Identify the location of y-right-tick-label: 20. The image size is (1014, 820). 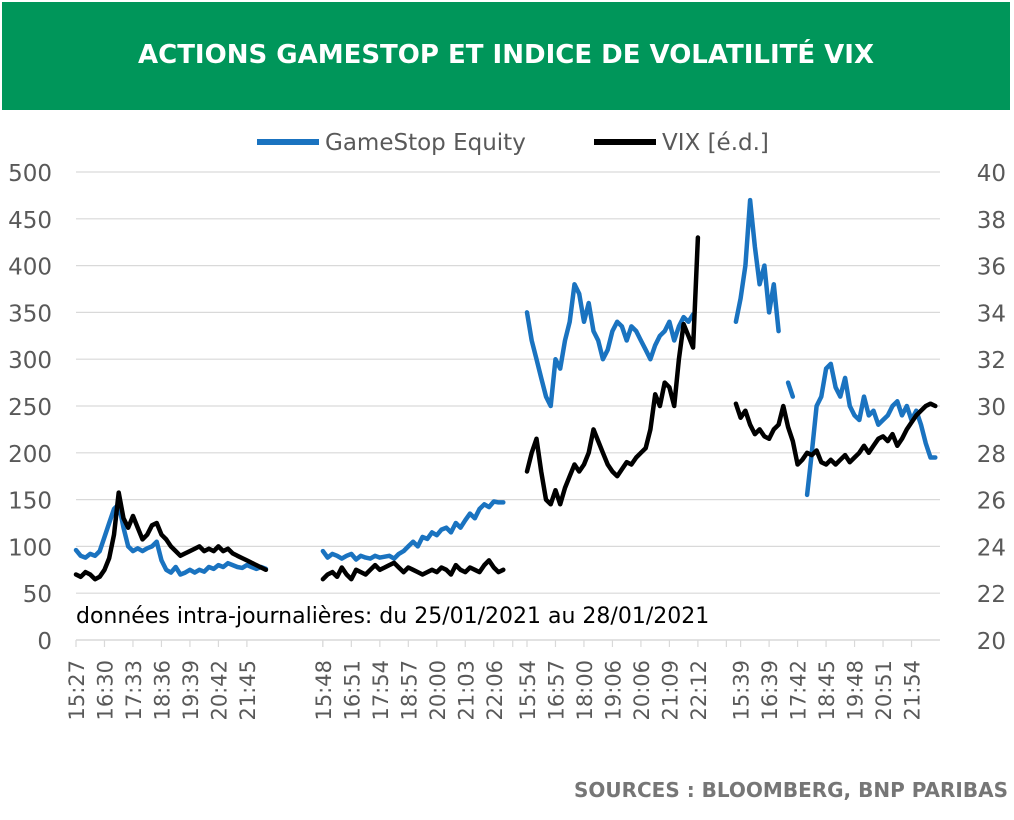
(991, 642).